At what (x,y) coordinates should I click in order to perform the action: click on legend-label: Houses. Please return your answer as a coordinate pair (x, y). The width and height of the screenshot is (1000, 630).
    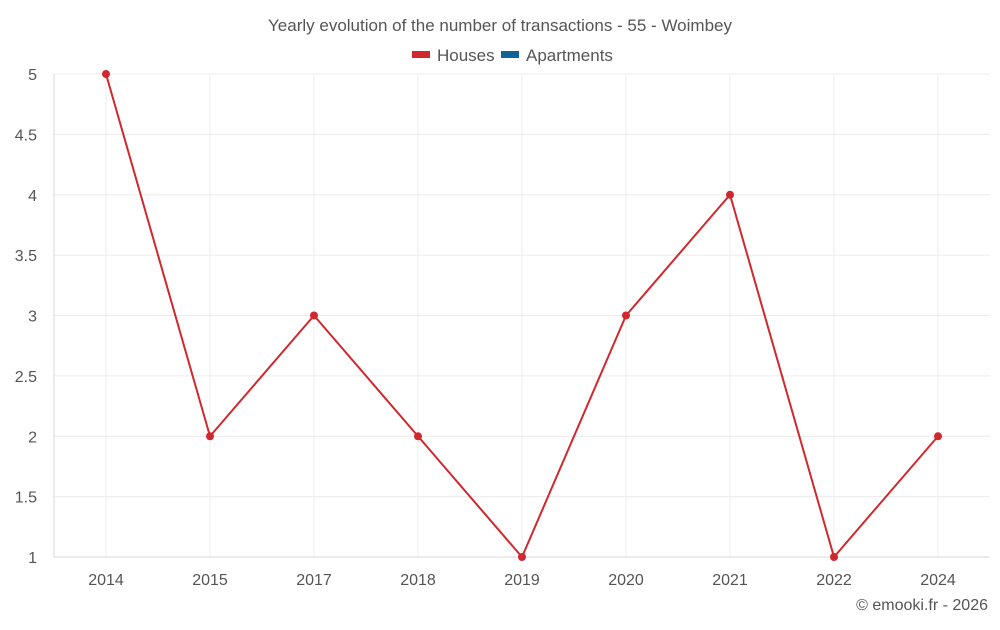
    Looking at the image, I should click on (466, 55).